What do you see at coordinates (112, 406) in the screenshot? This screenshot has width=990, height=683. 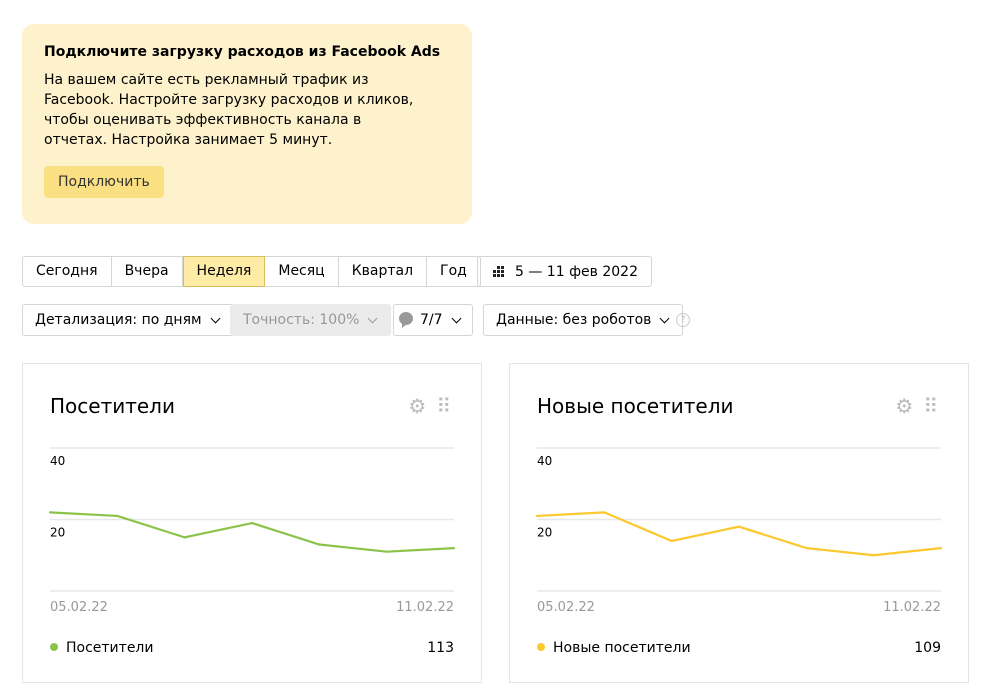 I see `widget-title: Посетители` at bounding box center [112, 406].